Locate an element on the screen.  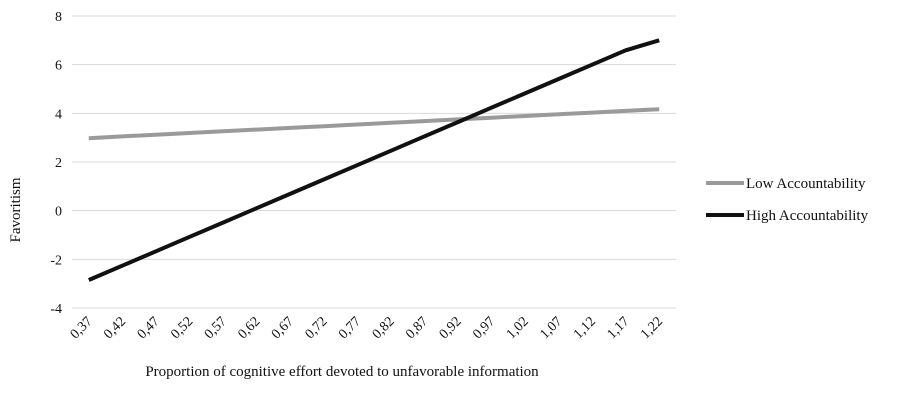
x-tick-label: 0,72 is located at coordinates (317, 328).